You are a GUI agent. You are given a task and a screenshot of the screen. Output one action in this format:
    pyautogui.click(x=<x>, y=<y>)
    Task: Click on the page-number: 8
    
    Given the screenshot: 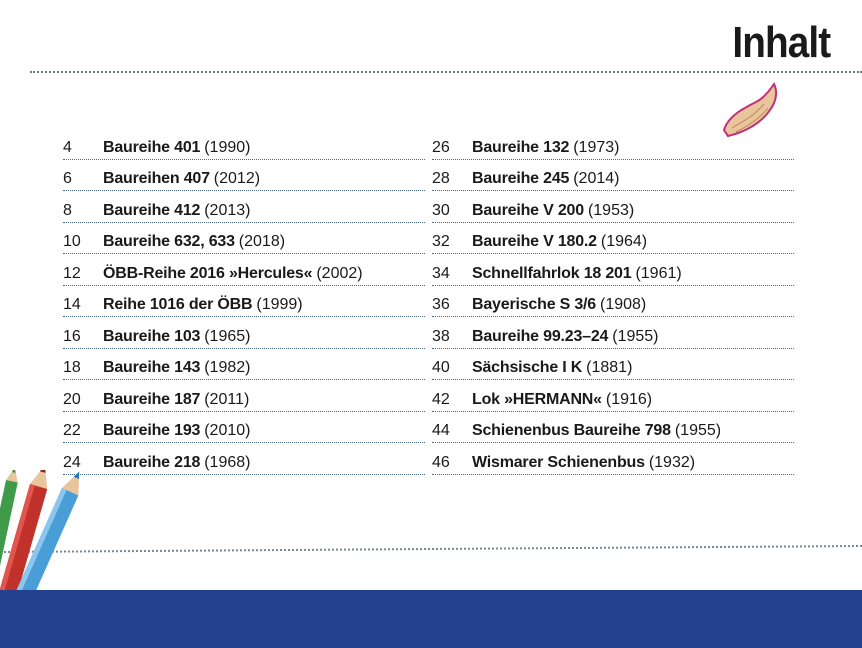 What is the action you would take?
    pyautogui.click(x=67, y=210)
    